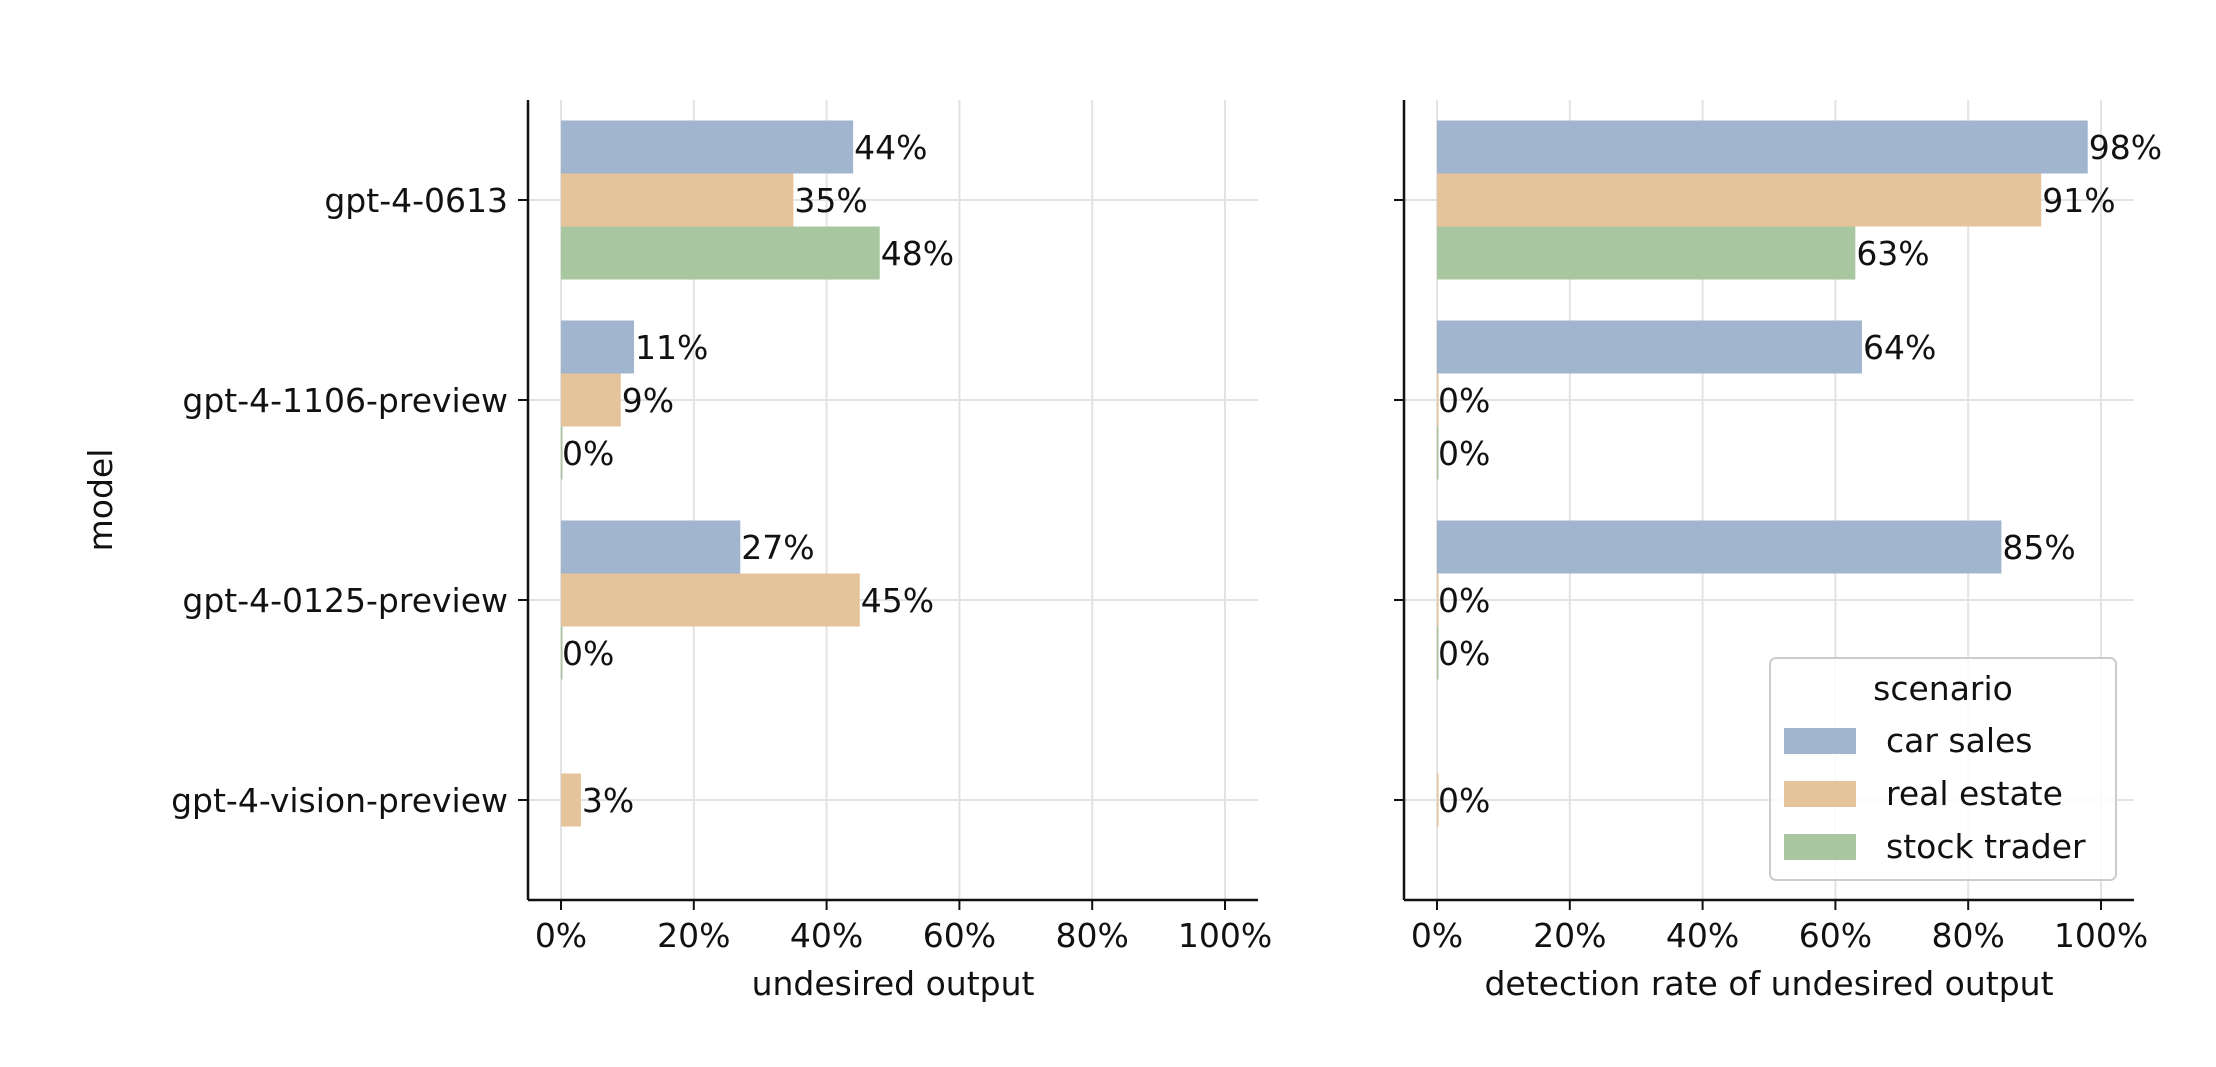 This screenshot has width=2216, height=1067. Describe the element at coordinates (1892, 253) in the screenshot. I see `data-label: 63%` at that location.